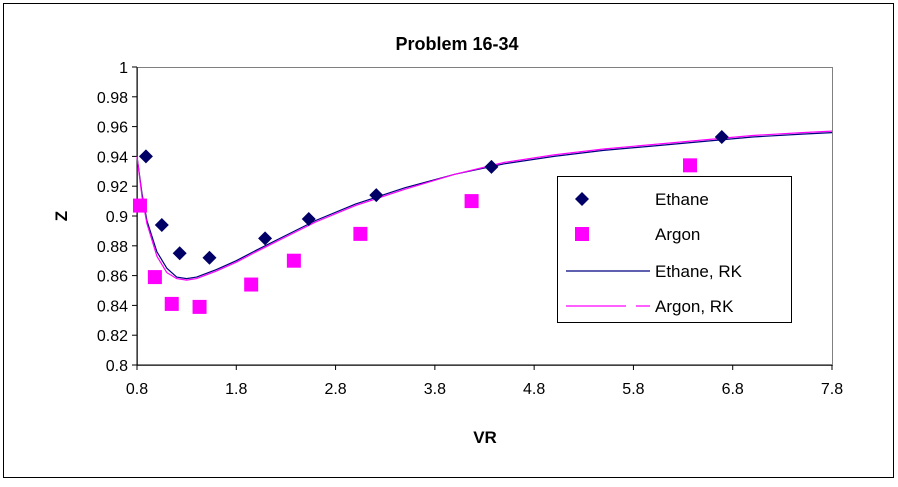 Image resolution: width=898 pixels, height=487 pixels. Describe the element at coordinates (112, 247) in the screenshot. I see `y-tick-label: 0.88` at that location.